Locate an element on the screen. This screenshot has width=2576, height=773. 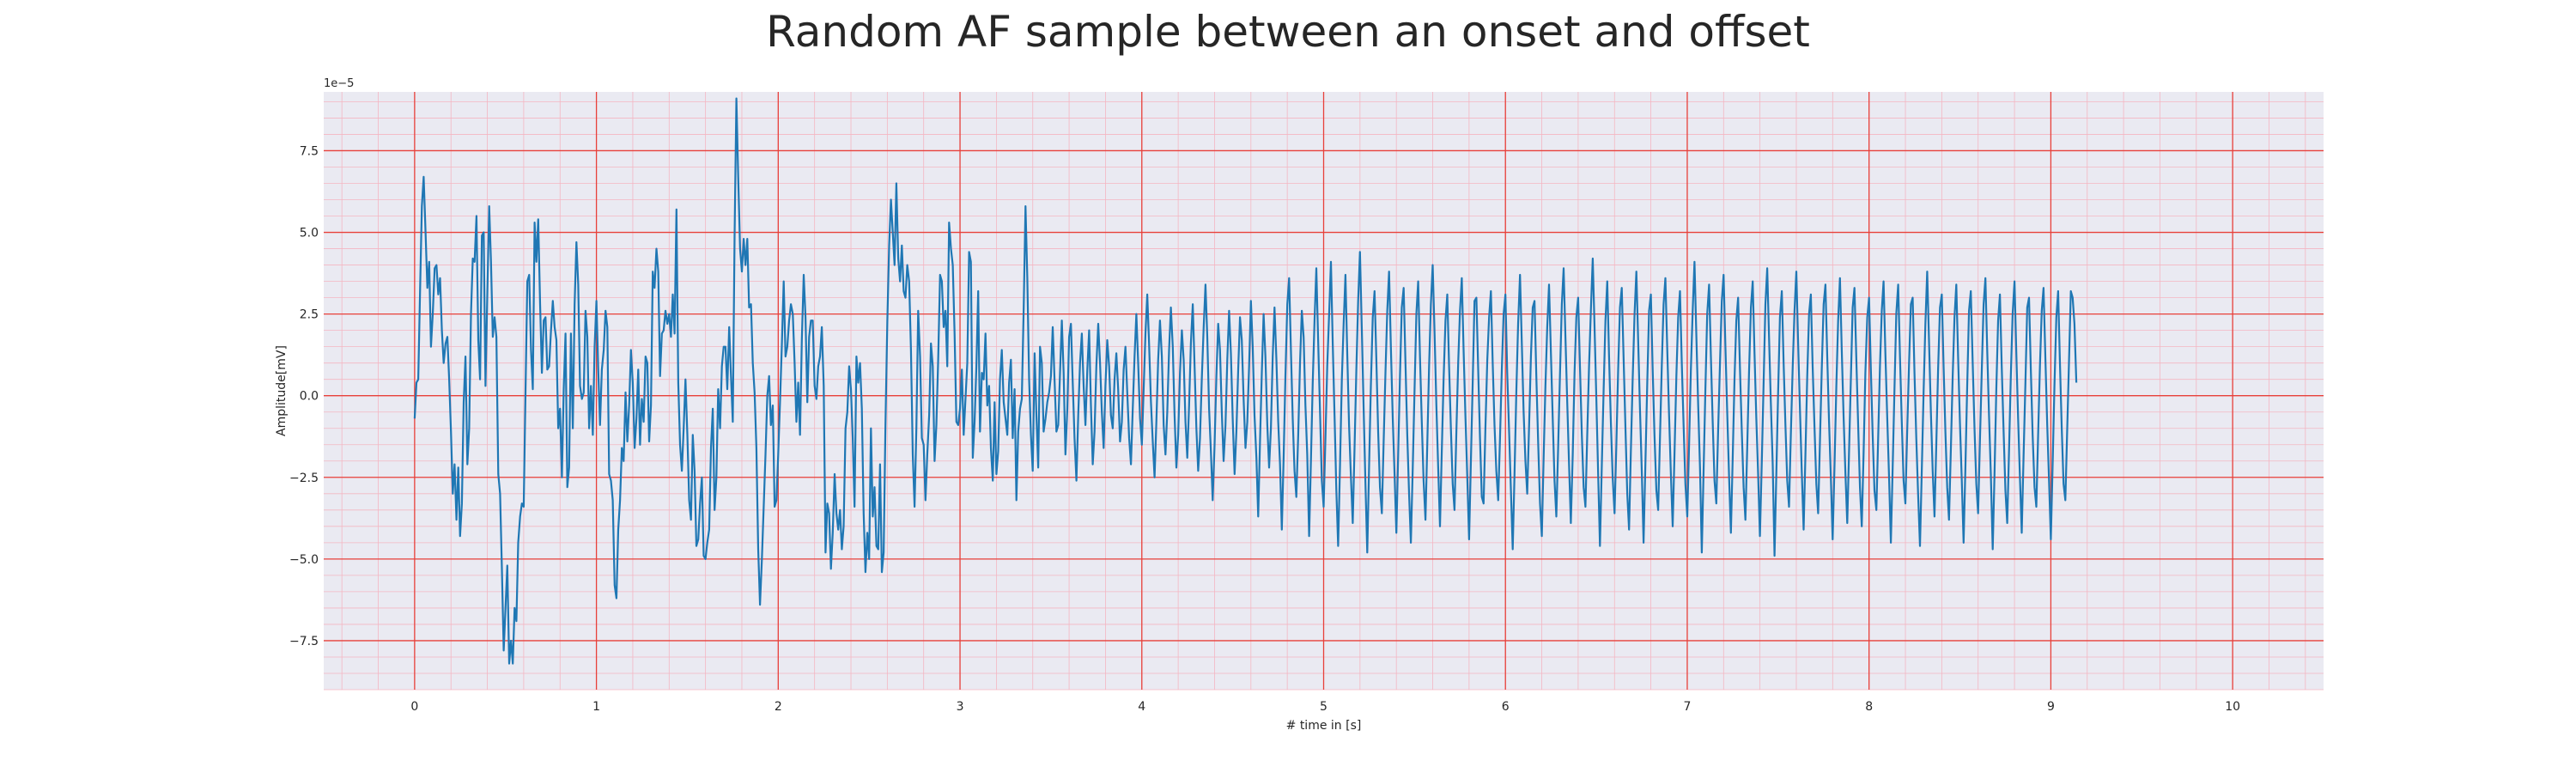
y-tick-label: 7.5 is located at coordinates (310, 151).